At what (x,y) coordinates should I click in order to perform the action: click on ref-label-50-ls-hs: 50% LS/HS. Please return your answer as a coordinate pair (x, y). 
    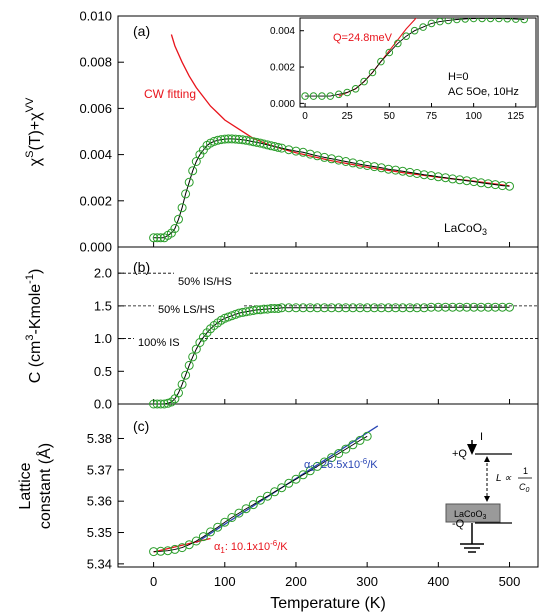
    Looking at the image, I should click on (186, 310).